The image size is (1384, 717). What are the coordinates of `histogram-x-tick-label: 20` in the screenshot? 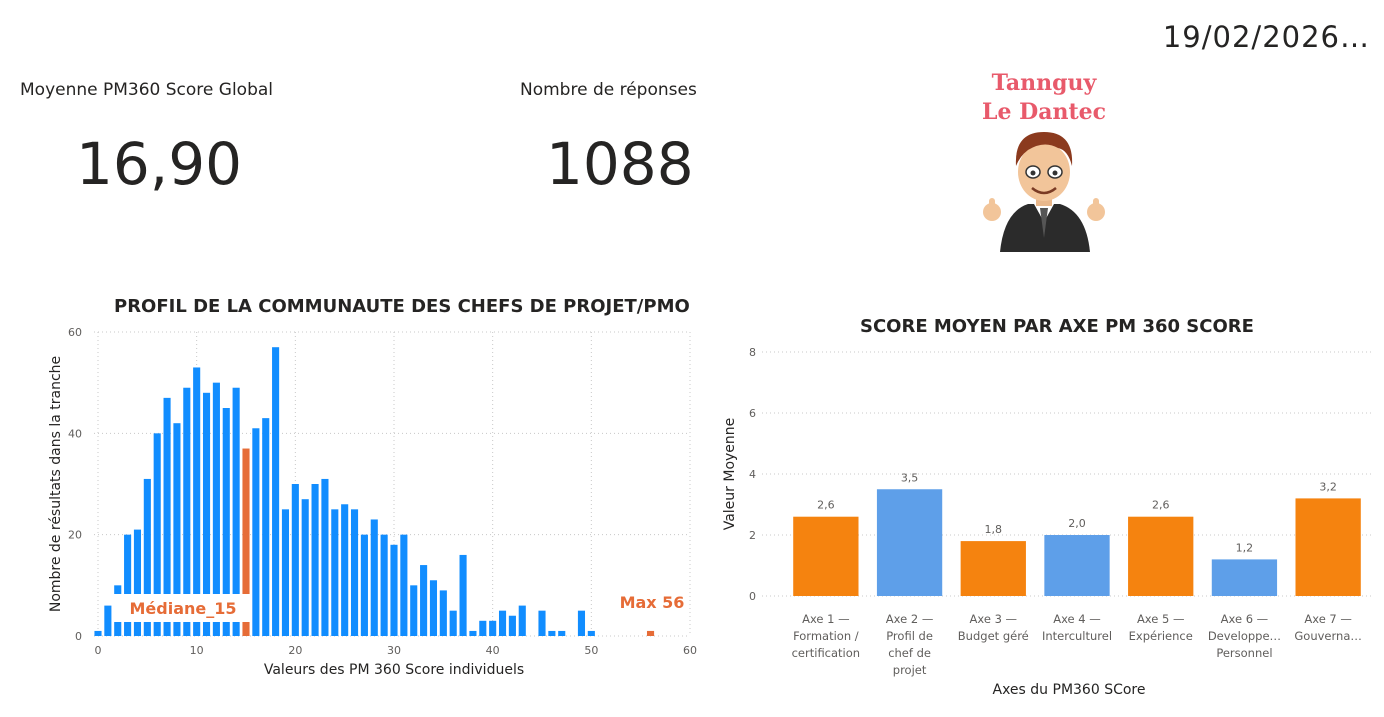 It's located at (295, 650).